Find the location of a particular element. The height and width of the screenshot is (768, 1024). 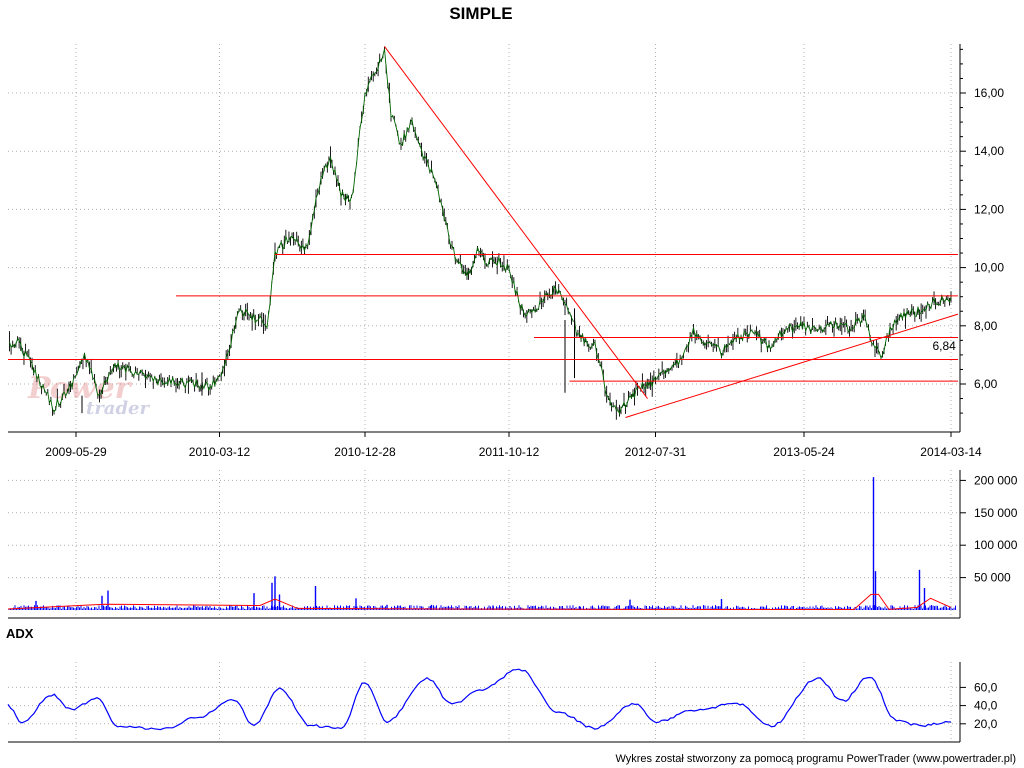

chart-title: SIMPLE is located at coordinates (480, 13).